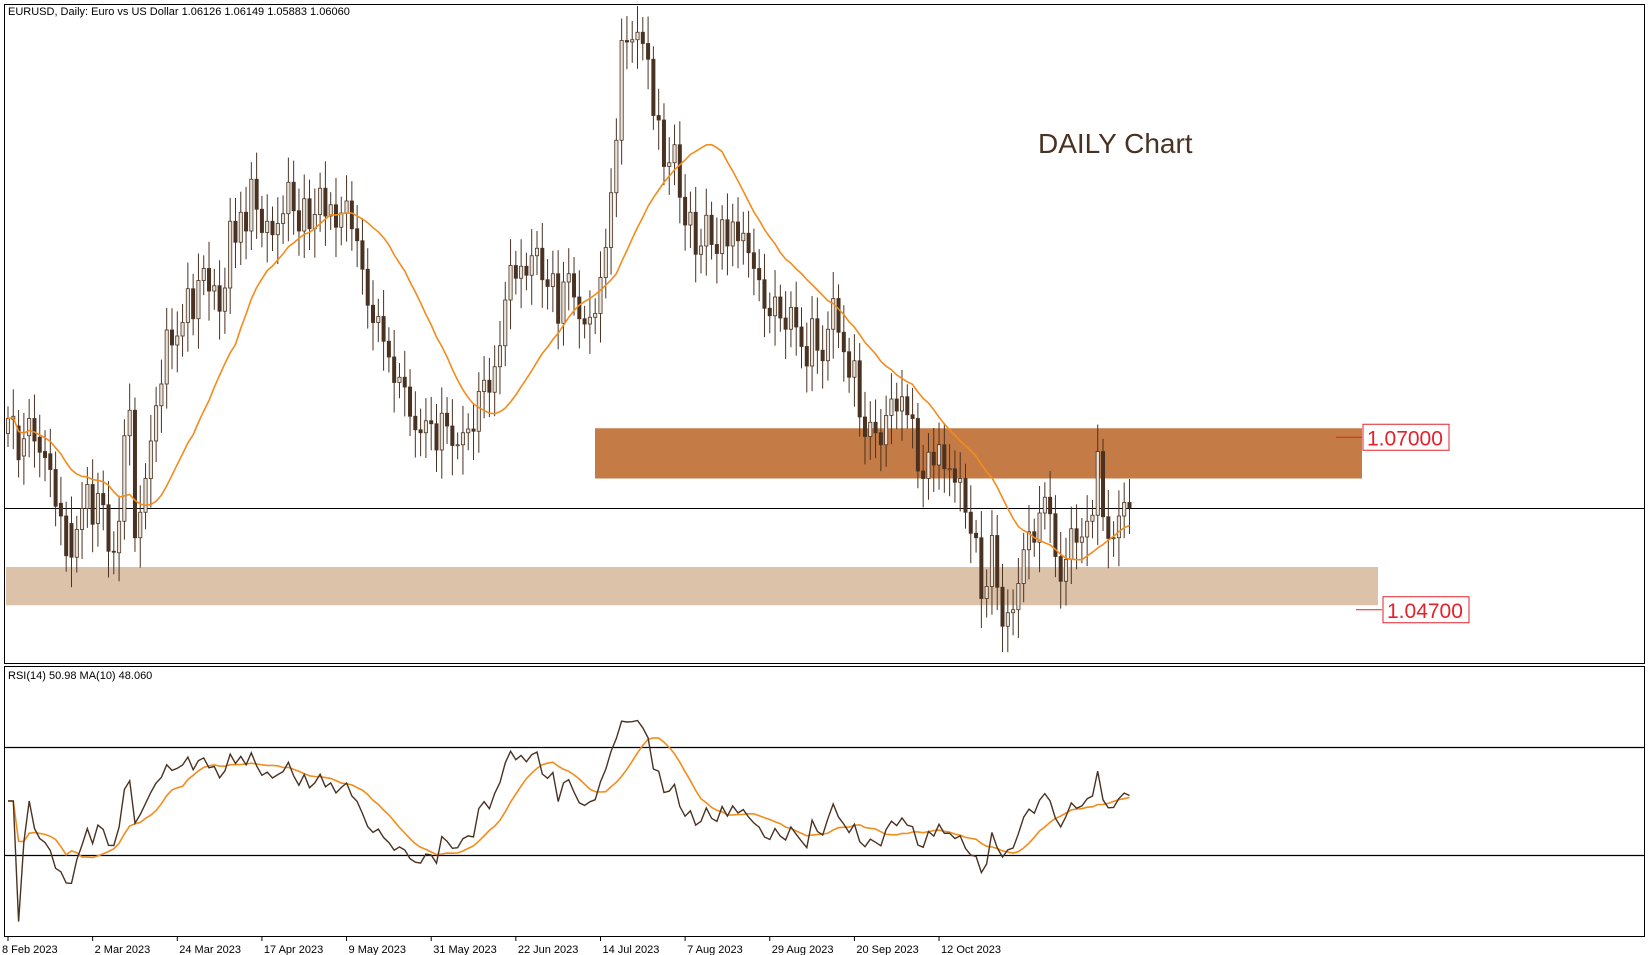 The image size is (1649, 955). What do you see at coordinates (548, 949) in the screenshot?
I see `x-tick-label: 22 Jun 2023` at bounding box center [548, 949].